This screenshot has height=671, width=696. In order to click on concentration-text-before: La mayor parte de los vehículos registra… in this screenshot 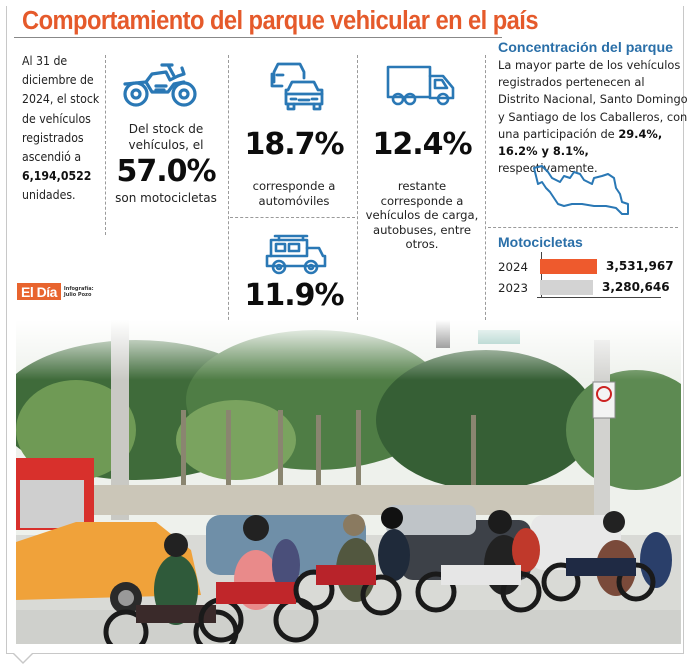, I will do `click(593, 99)`.